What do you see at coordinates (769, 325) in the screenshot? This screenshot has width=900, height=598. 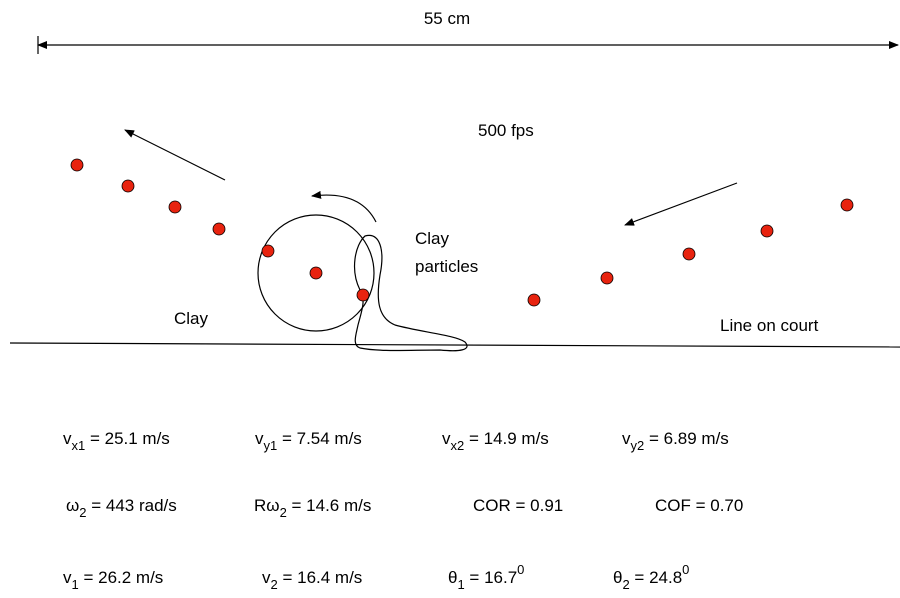 I see `court-line-label: Line on court` at bounding box center [769, 325].